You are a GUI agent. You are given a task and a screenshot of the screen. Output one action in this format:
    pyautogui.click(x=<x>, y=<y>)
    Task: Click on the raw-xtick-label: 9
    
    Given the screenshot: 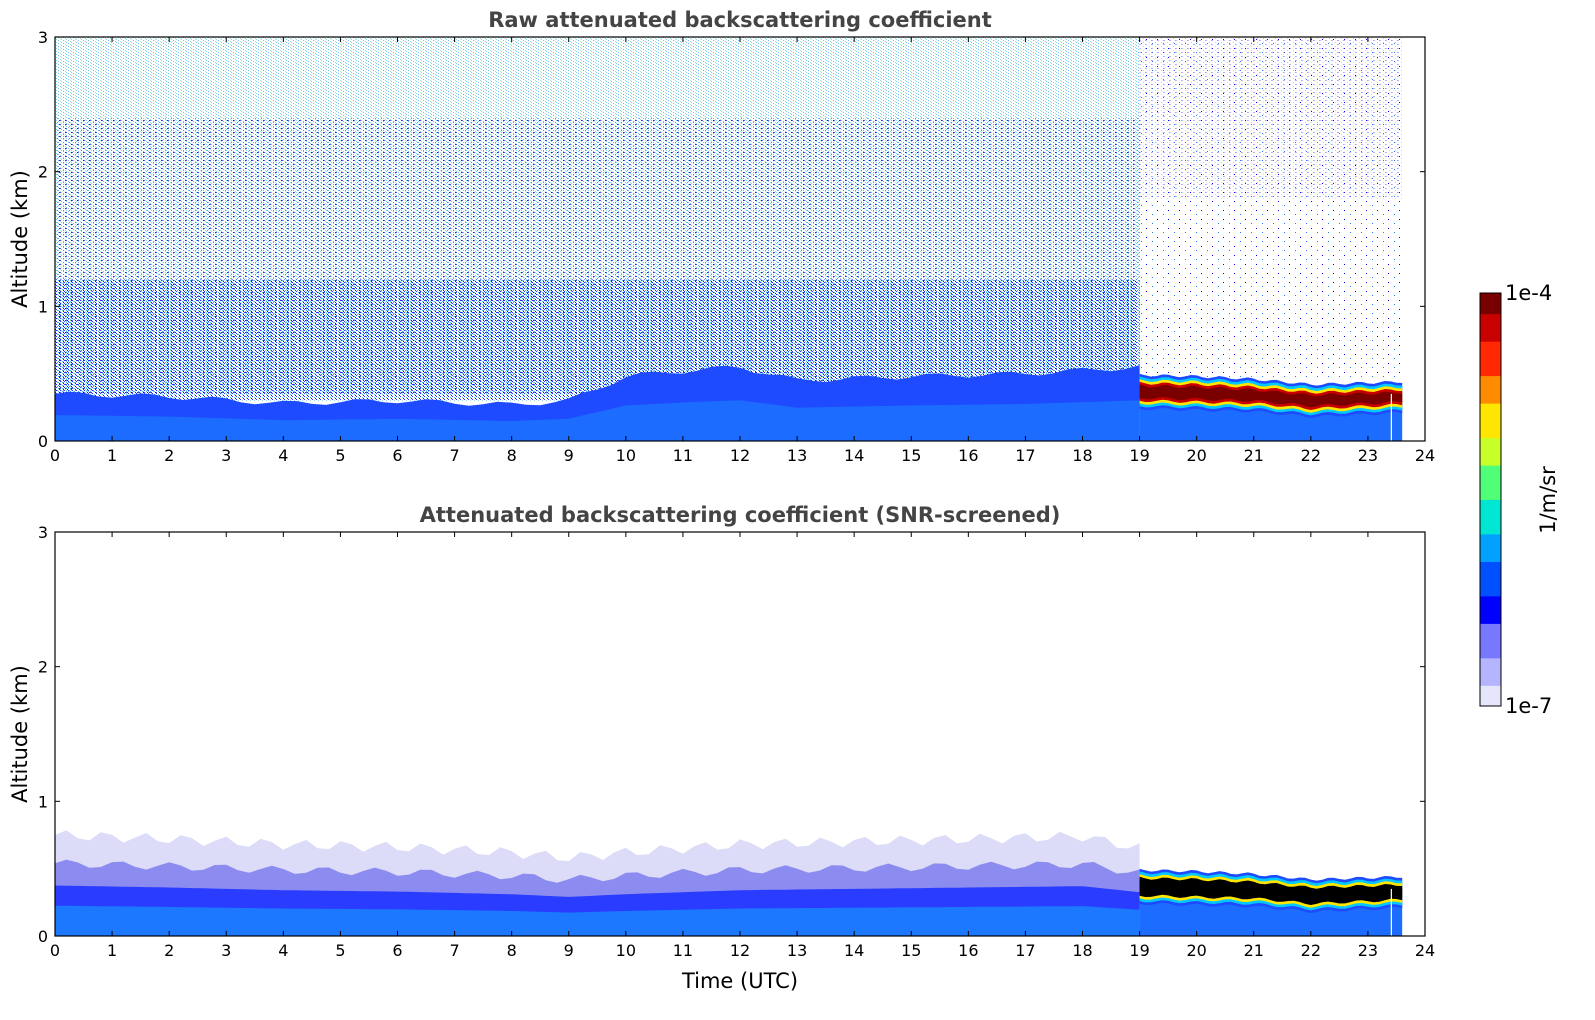 What is the action you would take?
    pyautogui.click(x=569, y=455)
    